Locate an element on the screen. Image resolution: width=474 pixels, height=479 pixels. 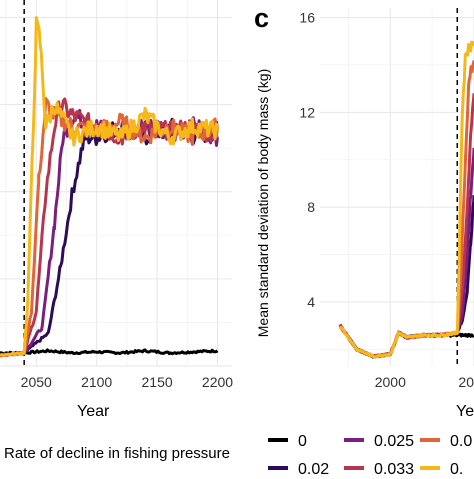
legend-label: 0. is located at coordinates (456, 467).